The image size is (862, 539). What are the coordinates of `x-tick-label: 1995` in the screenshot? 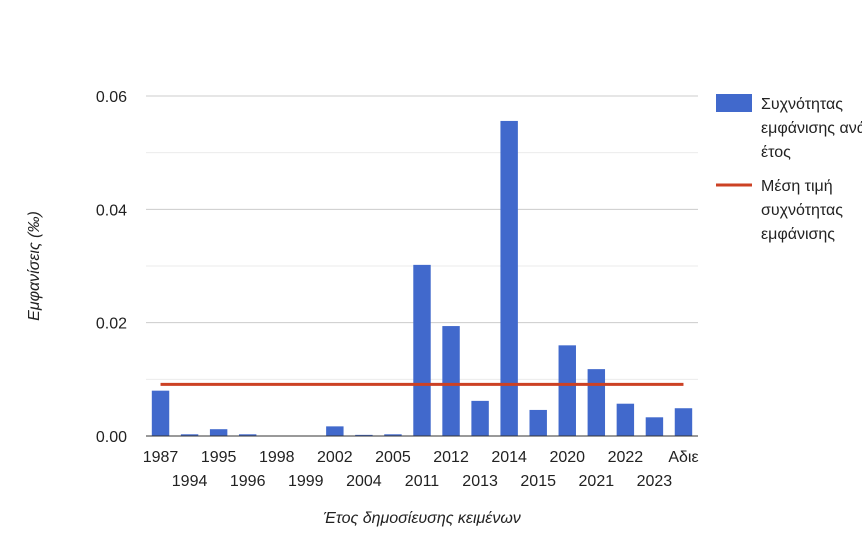 It's located at (219, 457).